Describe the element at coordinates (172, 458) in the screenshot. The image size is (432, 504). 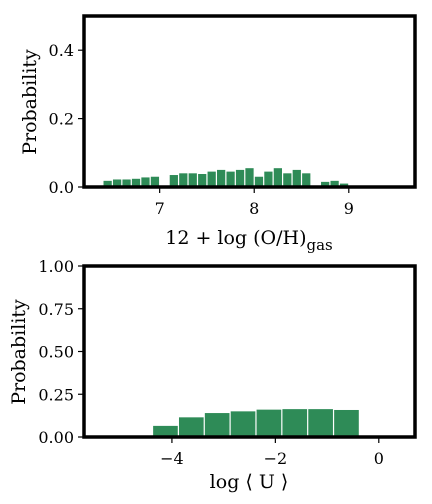
I see `x-tick-label: −4` at that location.